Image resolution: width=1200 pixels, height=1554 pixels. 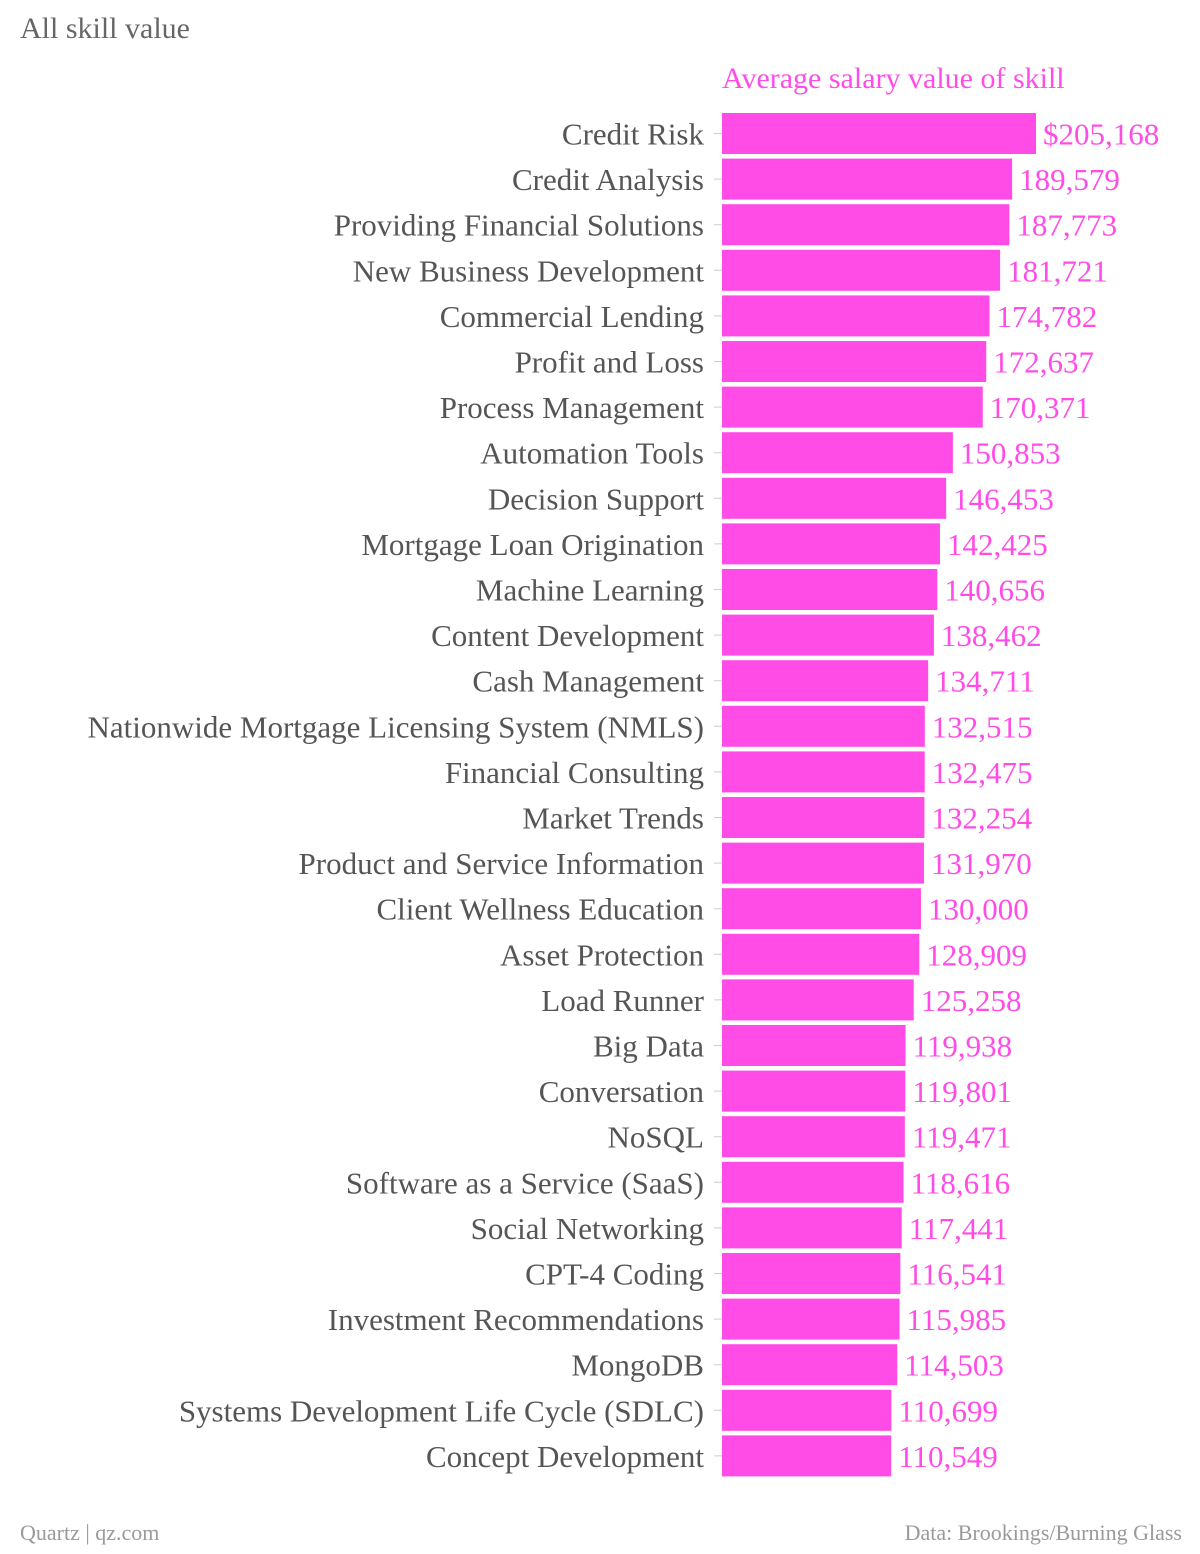 I want to click on category-label: Commercial Lending, so click(x=572, y=316).